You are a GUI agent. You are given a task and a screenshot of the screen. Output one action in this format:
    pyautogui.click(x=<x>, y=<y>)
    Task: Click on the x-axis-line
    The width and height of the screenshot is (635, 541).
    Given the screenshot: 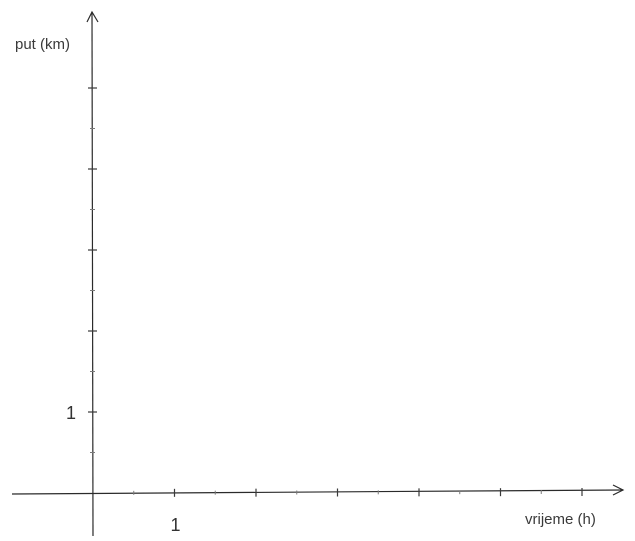 What is the action you would take?
    pyautogui.click(x=317, y=492)
    